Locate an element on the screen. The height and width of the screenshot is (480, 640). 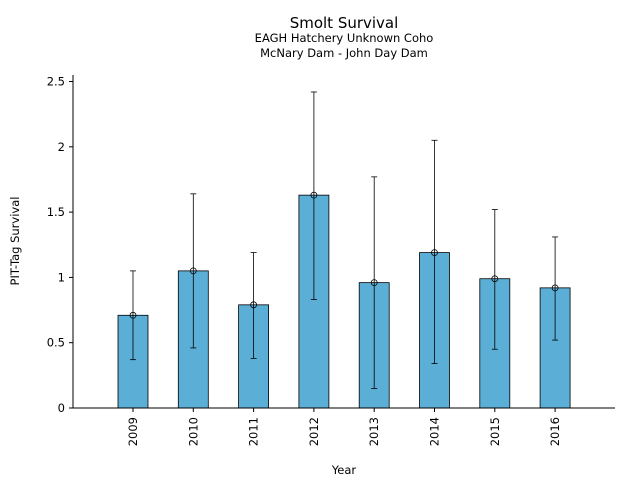
chart-subtitle-line-1: EAGH Hatchery Unknown Coho is located at coordinates (344, 38).